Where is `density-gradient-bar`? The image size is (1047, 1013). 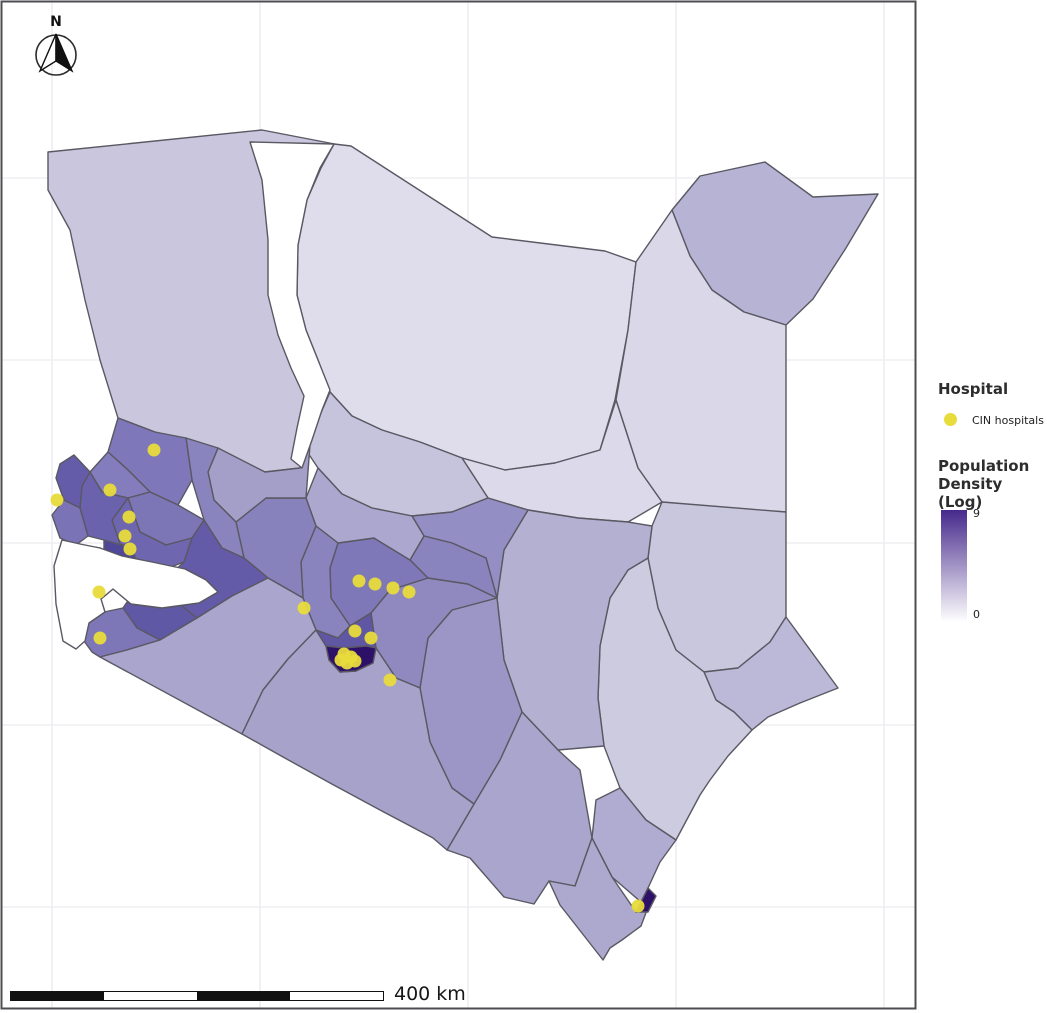
density-gradient-bar is located at coordinates (954, 566).